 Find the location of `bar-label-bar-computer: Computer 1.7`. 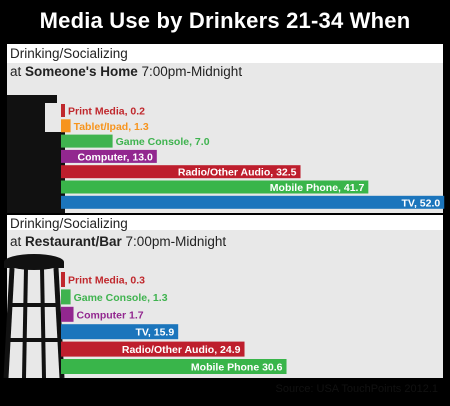

bar-label-bar-computer: Computer 1.7 is located at coordinates (110, 315).